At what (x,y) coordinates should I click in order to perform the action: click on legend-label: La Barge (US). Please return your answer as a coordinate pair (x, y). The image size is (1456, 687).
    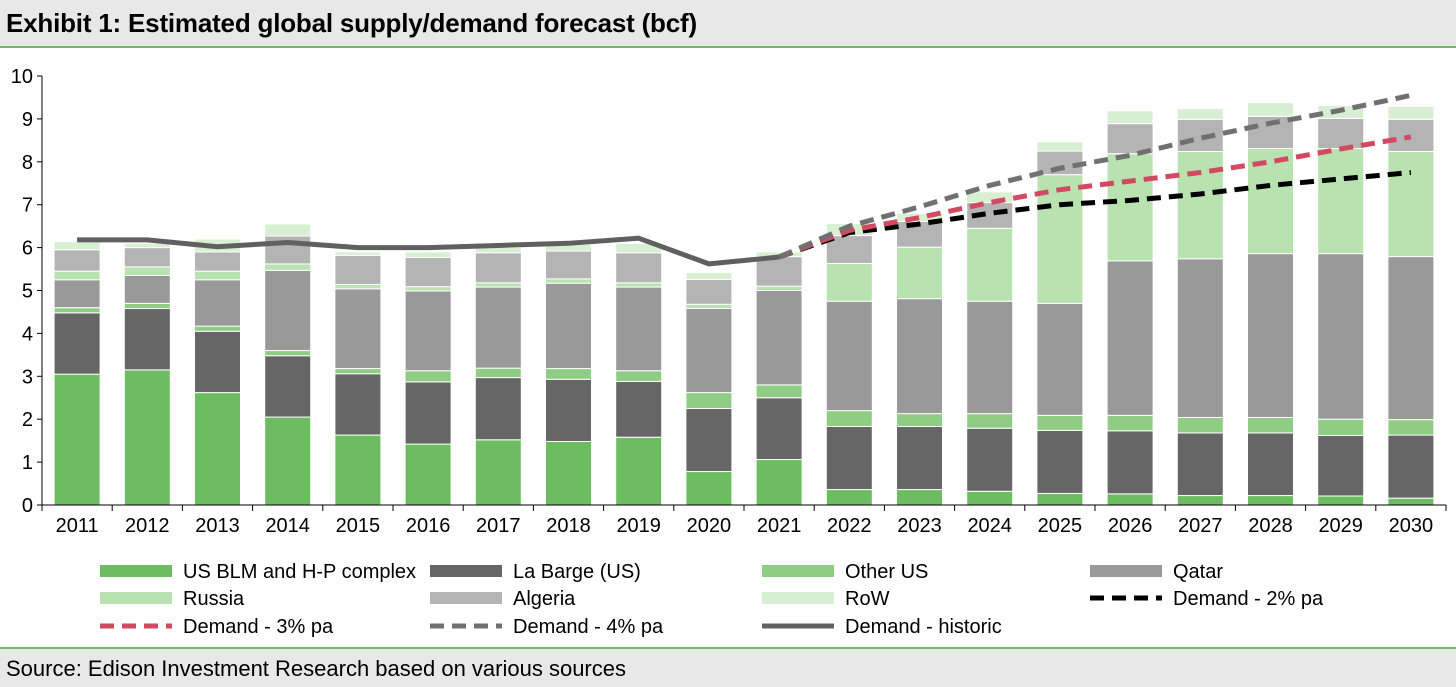
    Looking at the image, I should click on (577, 572).